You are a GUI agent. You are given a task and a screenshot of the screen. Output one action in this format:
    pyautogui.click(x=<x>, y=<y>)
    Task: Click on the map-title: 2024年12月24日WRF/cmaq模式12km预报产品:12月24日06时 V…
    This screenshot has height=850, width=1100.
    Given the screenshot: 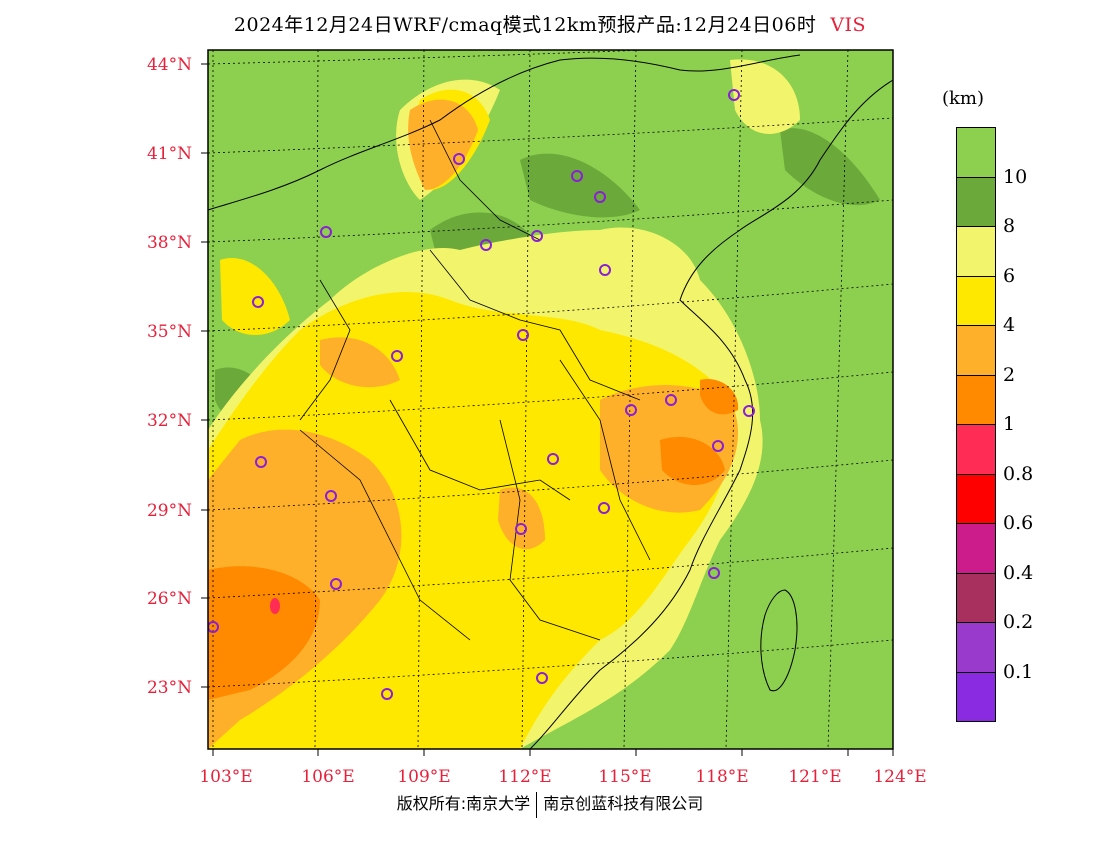 What is the action you would take?
    pyautogui.click(x=550, y=23)
    